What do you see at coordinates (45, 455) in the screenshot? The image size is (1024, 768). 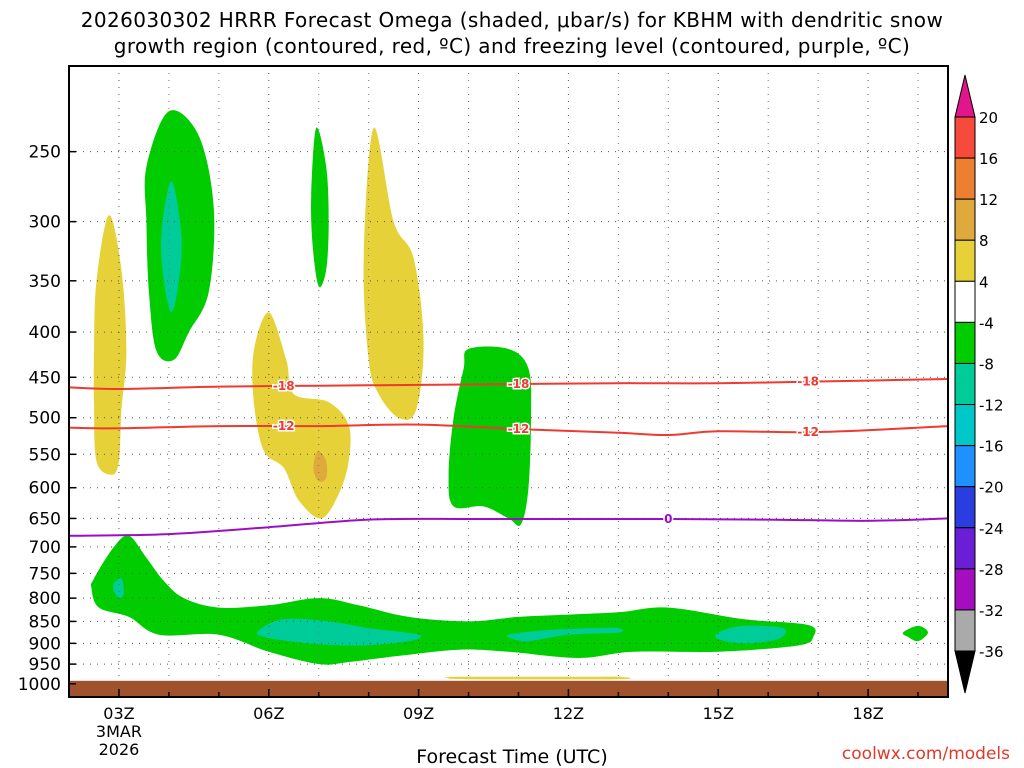 I see `y-tick-label: 550` at bounding box center [45, 455].